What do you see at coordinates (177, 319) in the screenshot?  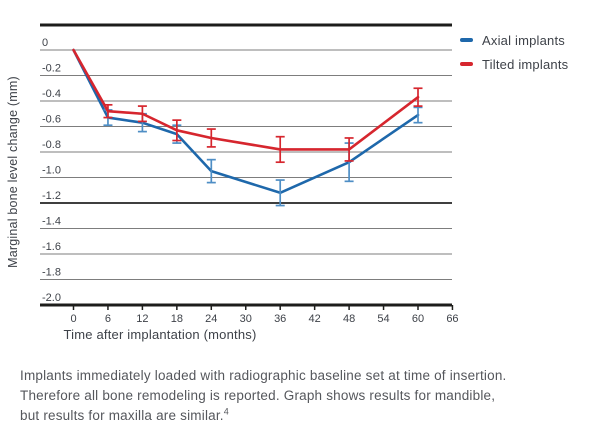 I see `x-tick-label: 18` at bounding box center [177, 319].